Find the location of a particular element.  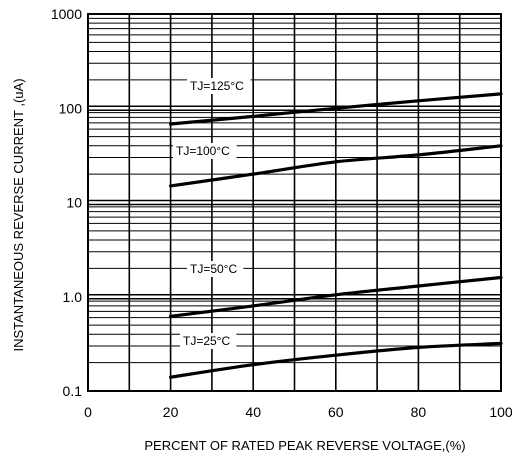

curve-labels: TJ=125°C TJ=100°C TJ=50°C TJ=25°C is located at coordinates (212, 213).